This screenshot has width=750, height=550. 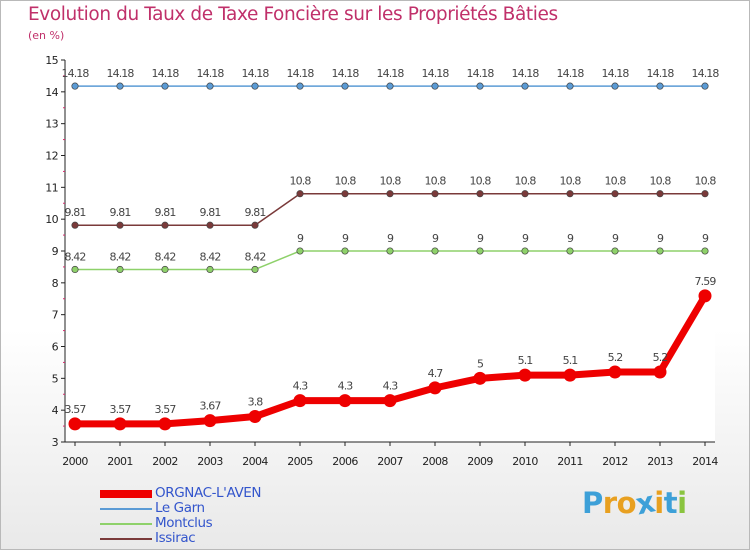 What do you see at coordinates (55, 347) in the screenshot?
I see `y-tick-label: 6` at bounding box center [55, 347].